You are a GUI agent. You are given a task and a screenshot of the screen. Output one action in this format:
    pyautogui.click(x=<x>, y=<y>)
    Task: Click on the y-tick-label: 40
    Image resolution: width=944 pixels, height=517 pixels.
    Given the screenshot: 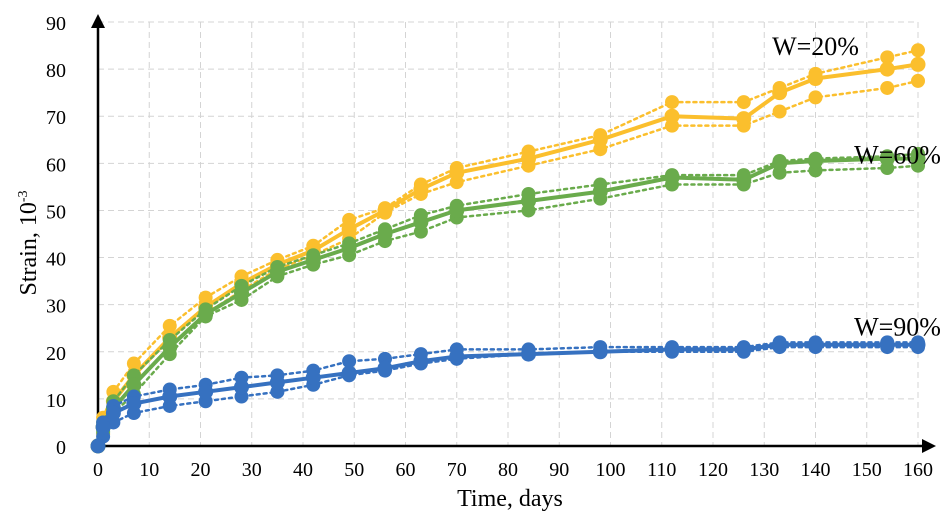 What is the action you would take?
    pyautogui.click(x=56, y=260)
    